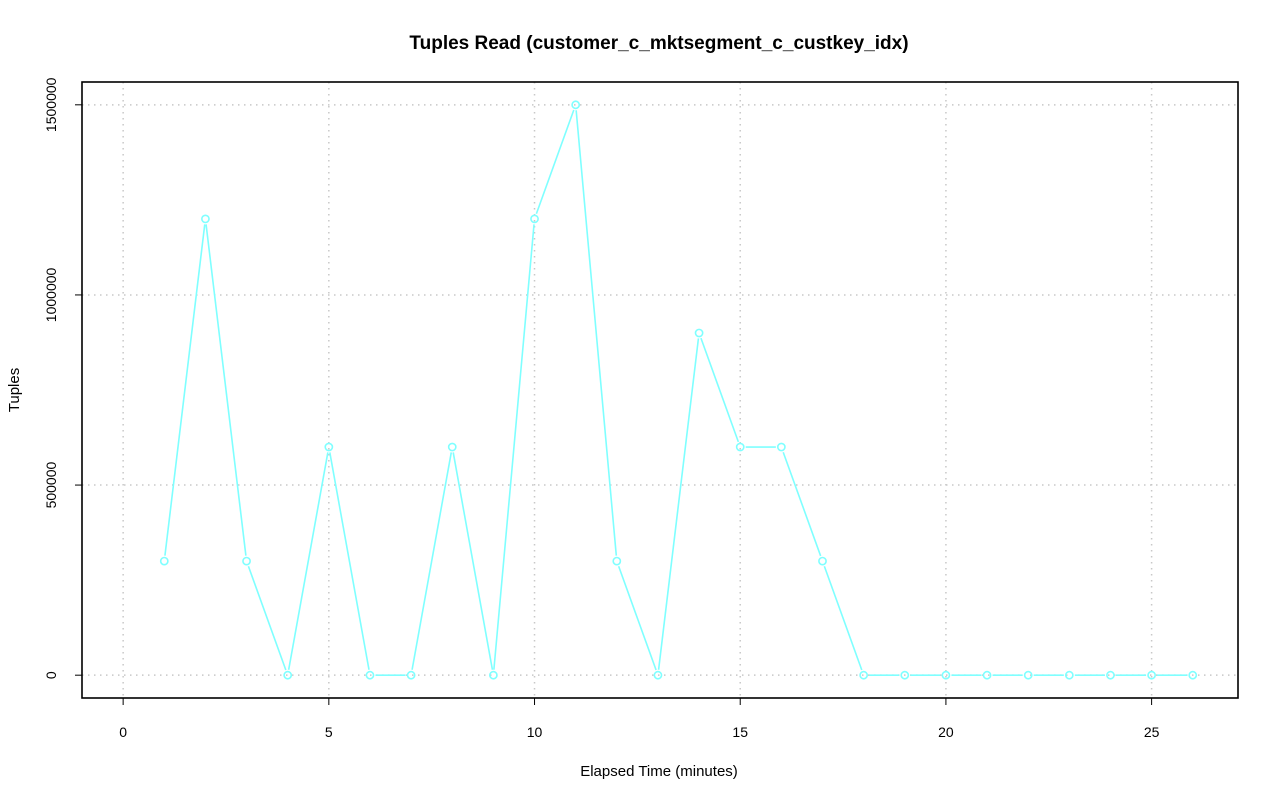  Describe the element at coordinates (62, 378) in the screenshot. I see `y-axis: 0 500000 1000000 1500000` at that location.